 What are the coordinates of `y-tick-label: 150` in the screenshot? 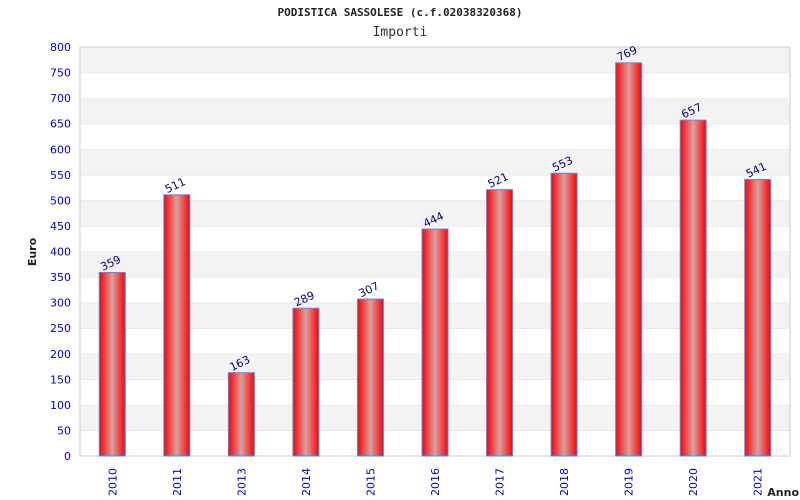 It's located at (60, 379).